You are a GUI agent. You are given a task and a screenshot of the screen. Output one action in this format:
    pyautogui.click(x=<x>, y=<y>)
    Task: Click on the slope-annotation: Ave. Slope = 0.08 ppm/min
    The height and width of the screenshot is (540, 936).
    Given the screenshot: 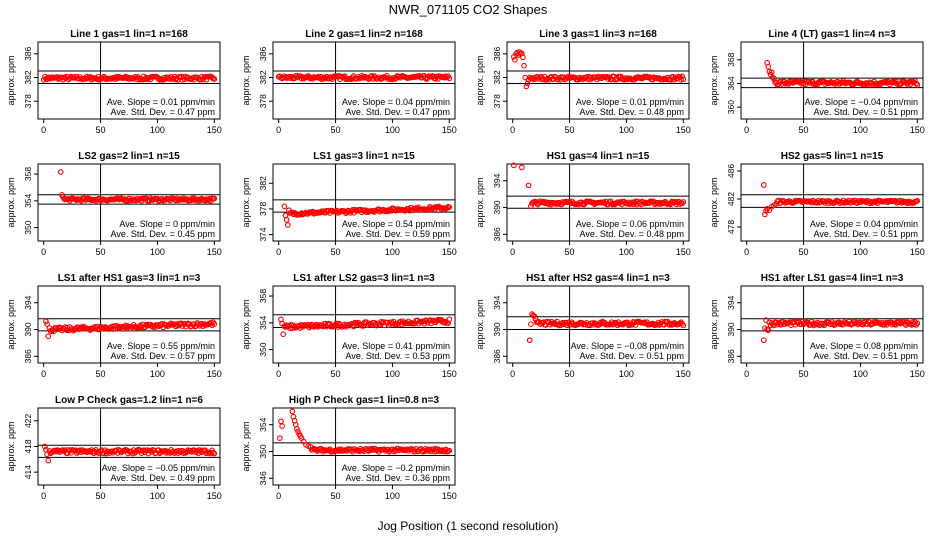 What is the action you would take?
    pyautogui.click(x=864, y=346)
    